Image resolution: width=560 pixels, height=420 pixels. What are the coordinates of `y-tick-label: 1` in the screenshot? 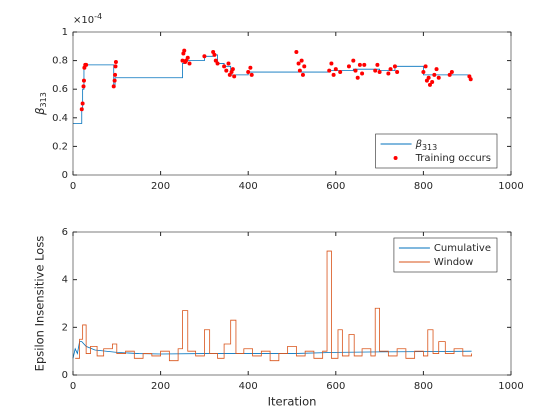 It's located at (65, 32).